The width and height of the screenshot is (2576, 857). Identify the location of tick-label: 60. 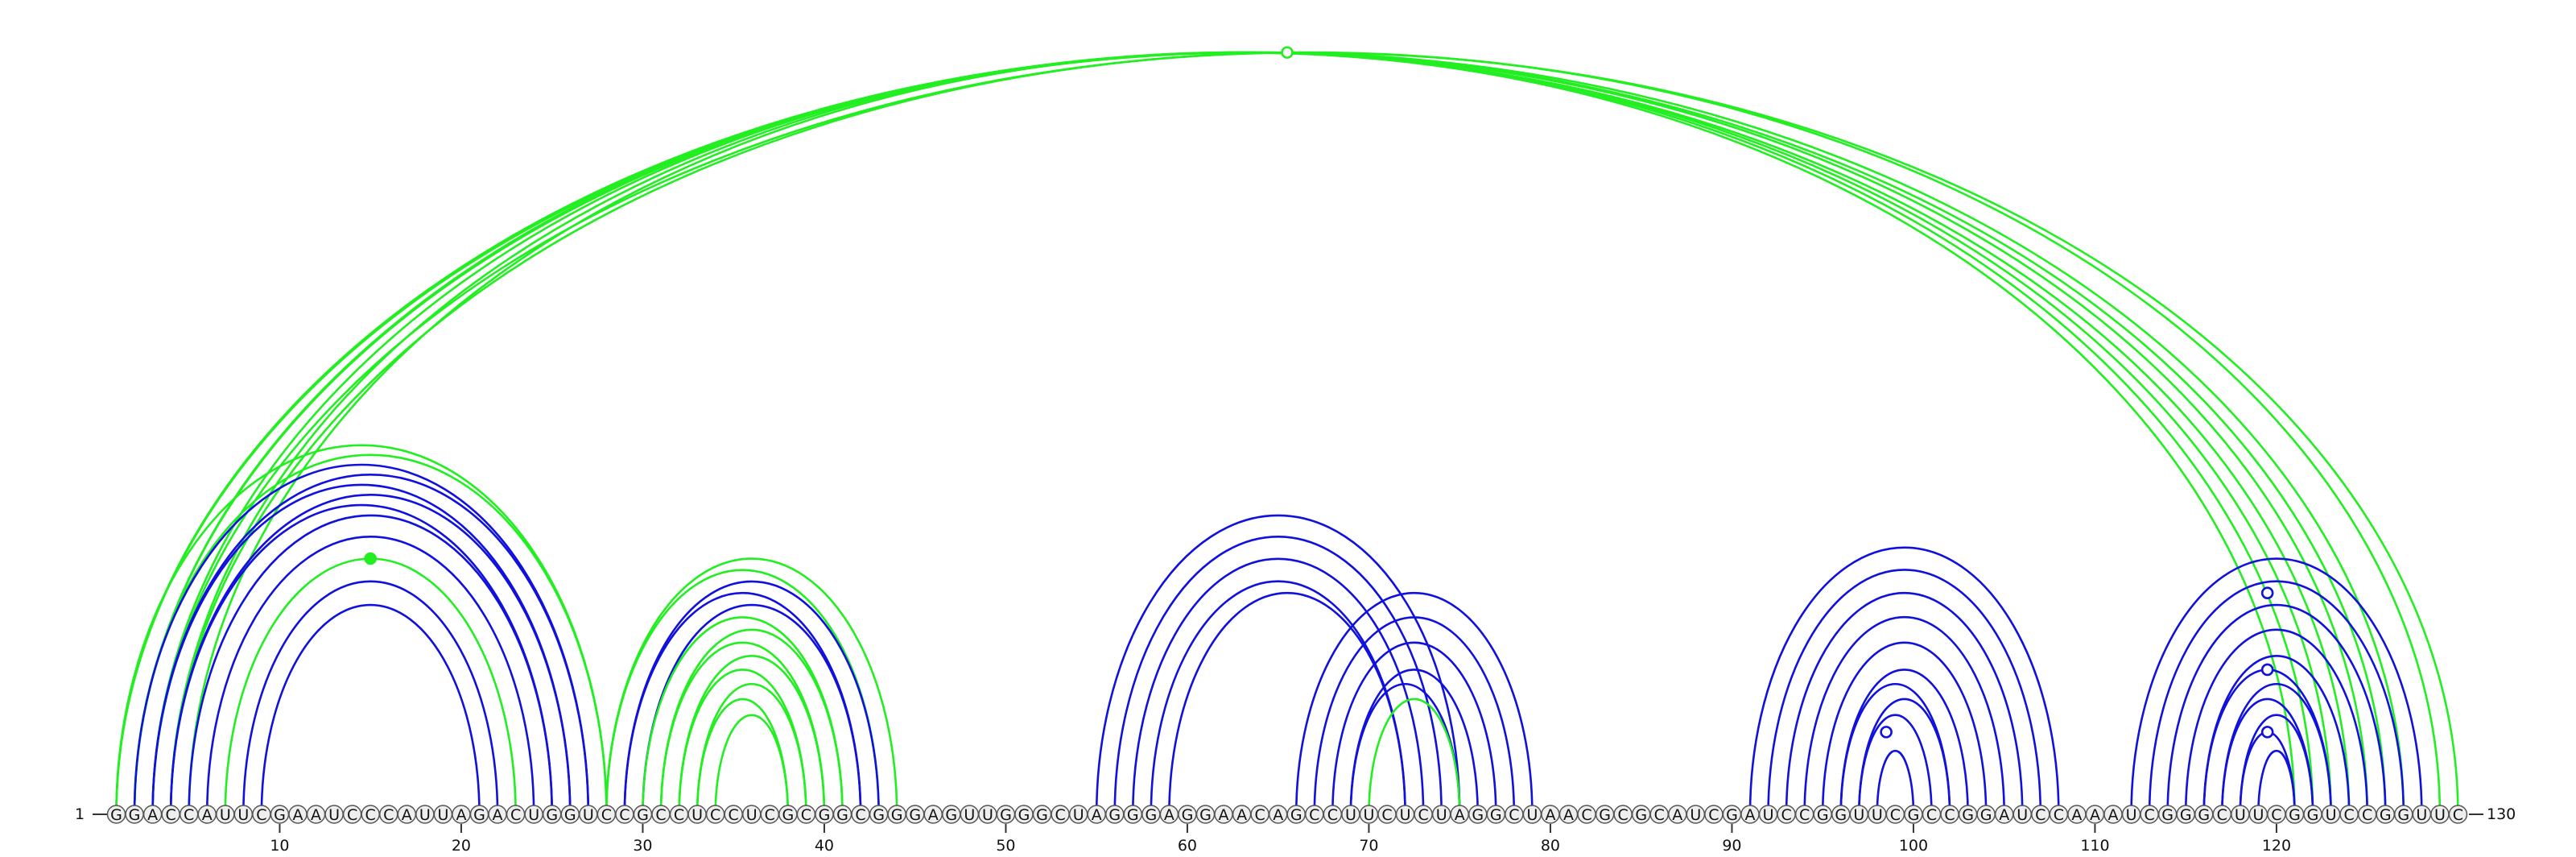
(1187, 846).